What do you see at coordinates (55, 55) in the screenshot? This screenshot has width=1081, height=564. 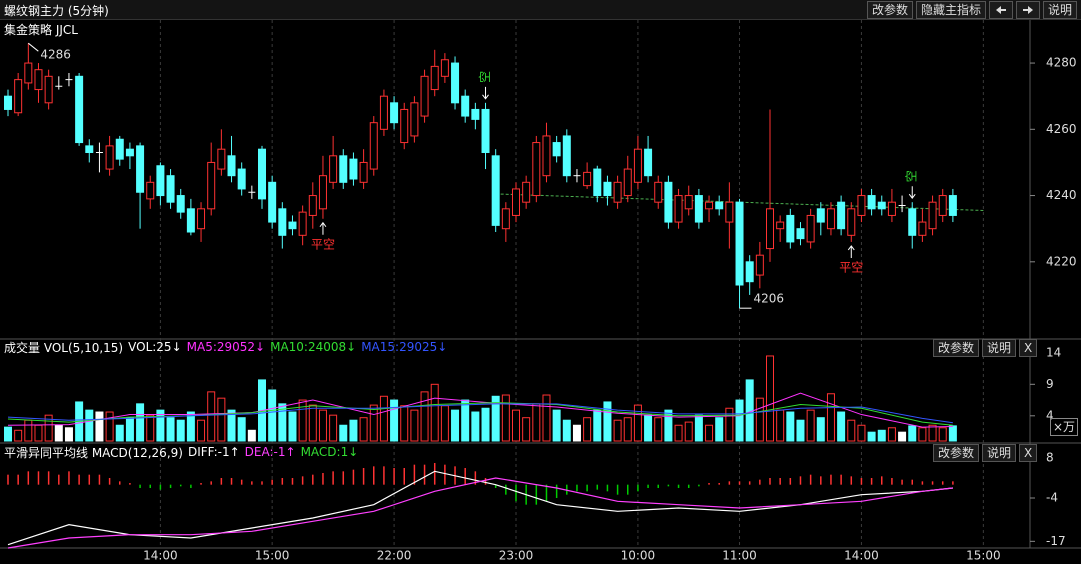 I see `high-label: 4286` at bounding box center [55, 55].